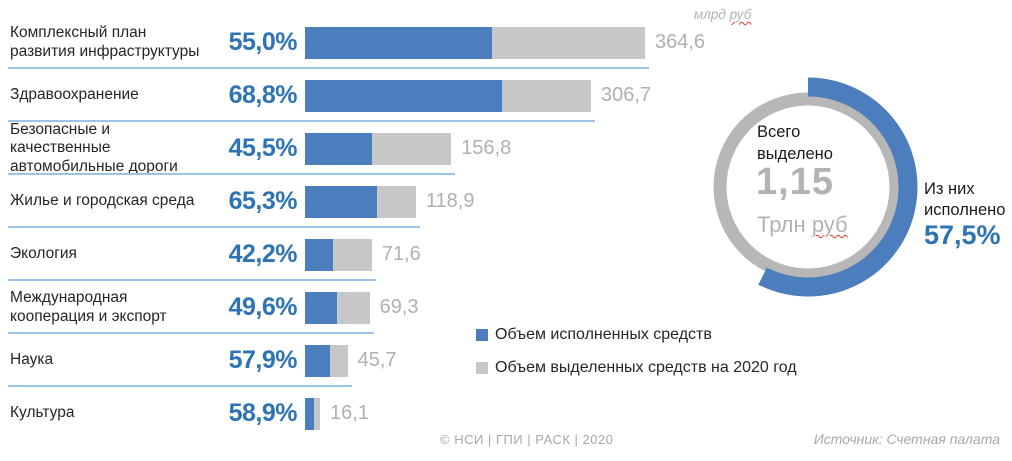 Image resolution: width=1012 pixels, height=461 pixels. Describe the element at coordinates (263, 413) in the screenshot. I see `executed-percent-label: 58,9%` at that location.